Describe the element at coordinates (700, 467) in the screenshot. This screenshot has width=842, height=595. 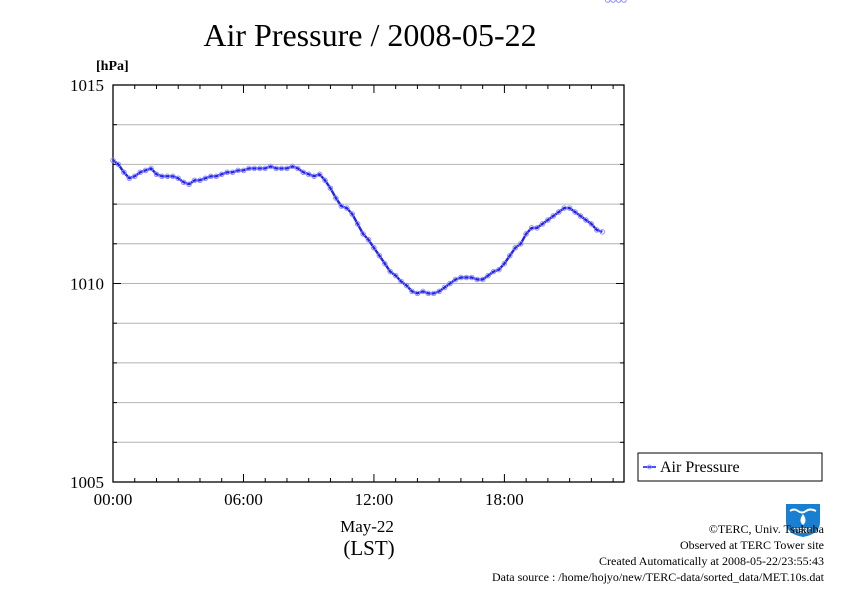
I see `legend-label: Air Pressure` at that location.